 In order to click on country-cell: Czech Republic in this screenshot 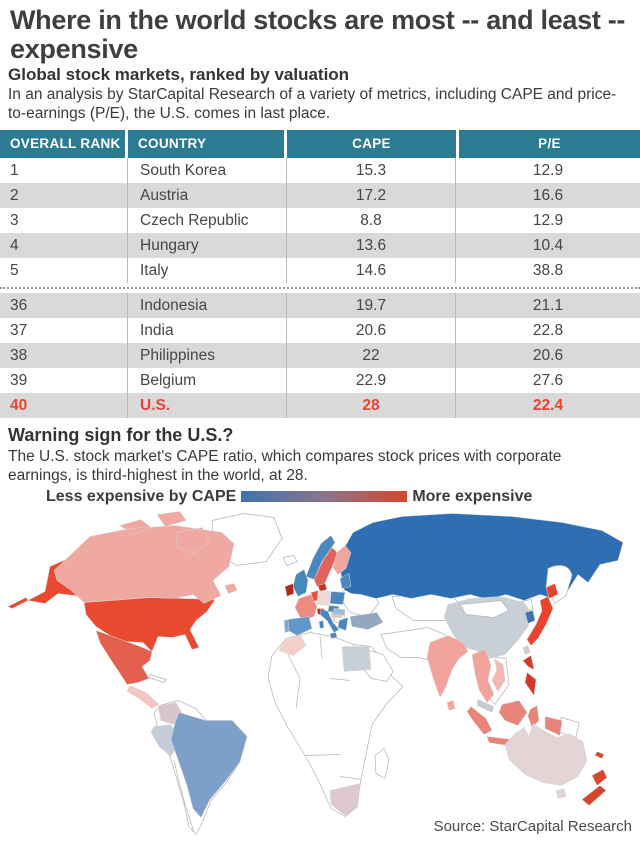, I will do `click(207, 221)`.